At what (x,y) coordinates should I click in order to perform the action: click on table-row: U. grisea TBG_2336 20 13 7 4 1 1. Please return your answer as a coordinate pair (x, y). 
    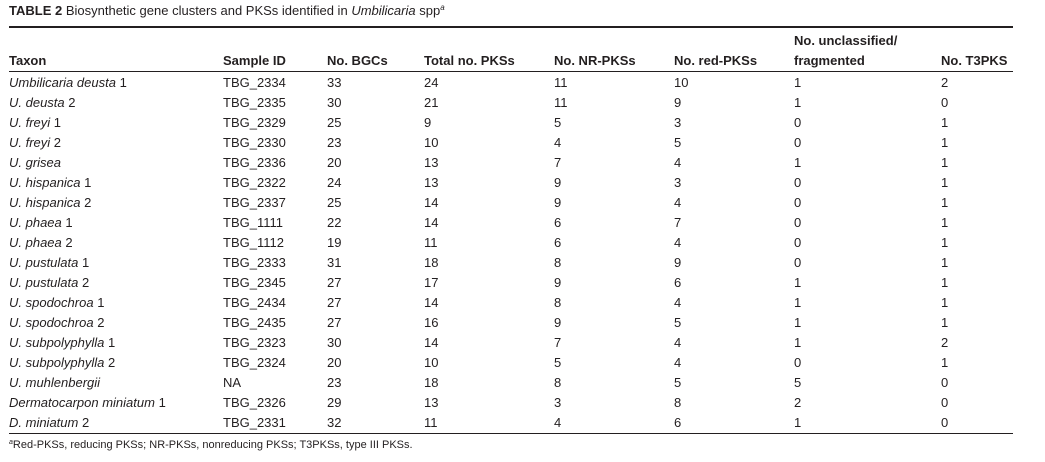
    Looking at the image, I should click on (511, 163).